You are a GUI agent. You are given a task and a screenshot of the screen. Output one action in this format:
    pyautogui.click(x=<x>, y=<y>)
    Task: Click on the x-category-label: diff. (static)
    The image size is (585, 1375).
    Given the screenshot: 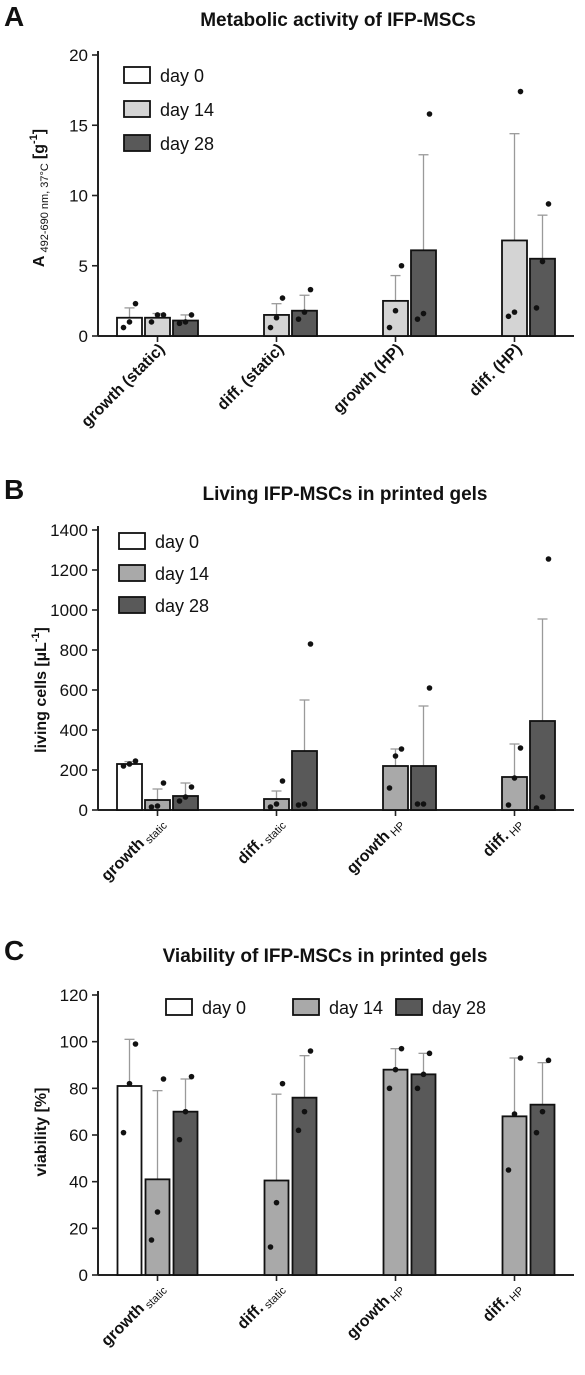 What is the action you would take?
    pyautogui.click(x=250, y=377)
    